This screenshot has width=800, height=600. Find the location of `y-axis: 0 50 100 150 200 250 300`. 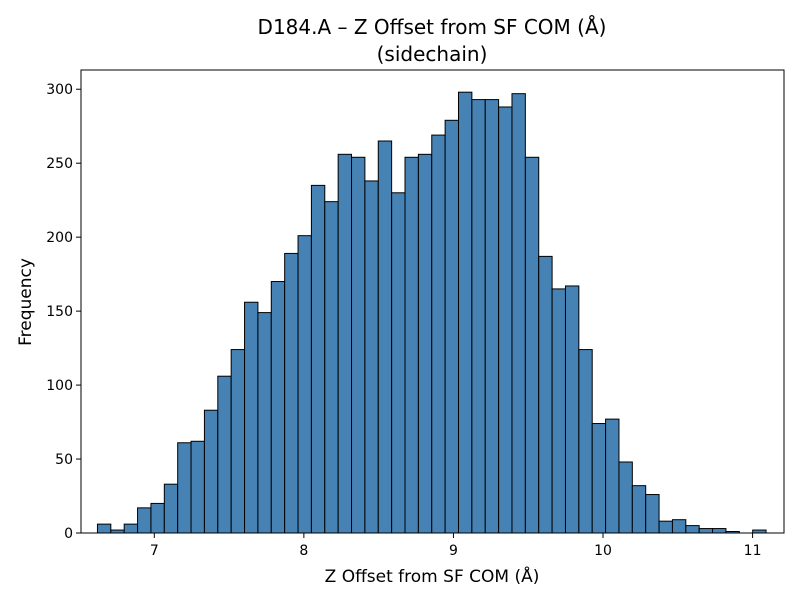

y-axis: 0 50 100 150 200 250 300 is located at coordinates (63, 312).